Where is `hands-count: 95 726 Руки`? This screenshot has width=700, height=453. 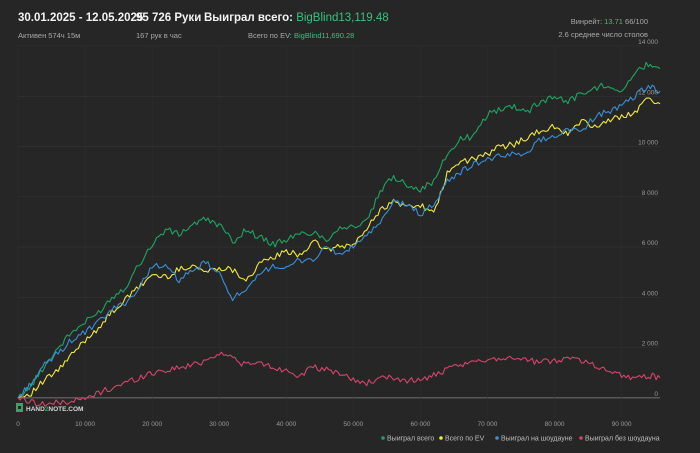 hands-count: 95 726 Руки is located at coordinates (169, 18).